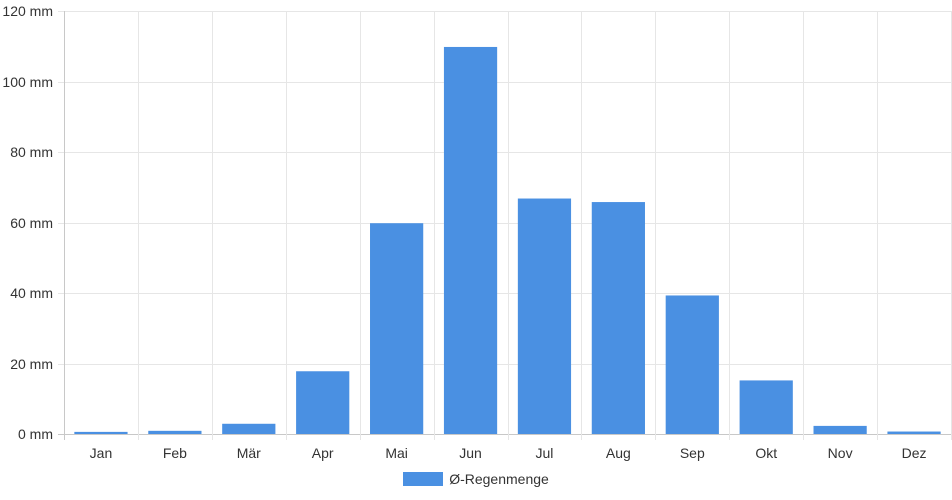  Describe the element at coordinates (470, 453) in the screenshot. I see `x-tick-label: Jun` at that location.